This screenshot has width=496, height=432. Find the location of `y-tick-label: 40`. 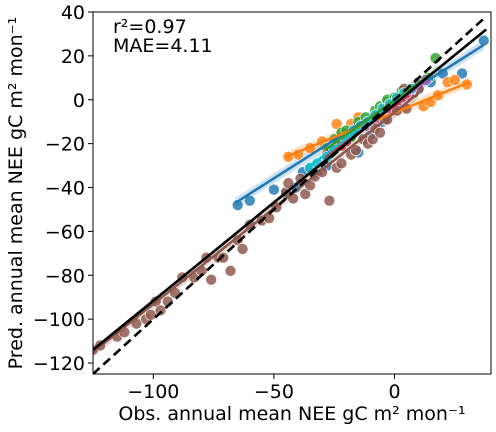

y-tick-label: 40 is located at coordinates (73, 13).